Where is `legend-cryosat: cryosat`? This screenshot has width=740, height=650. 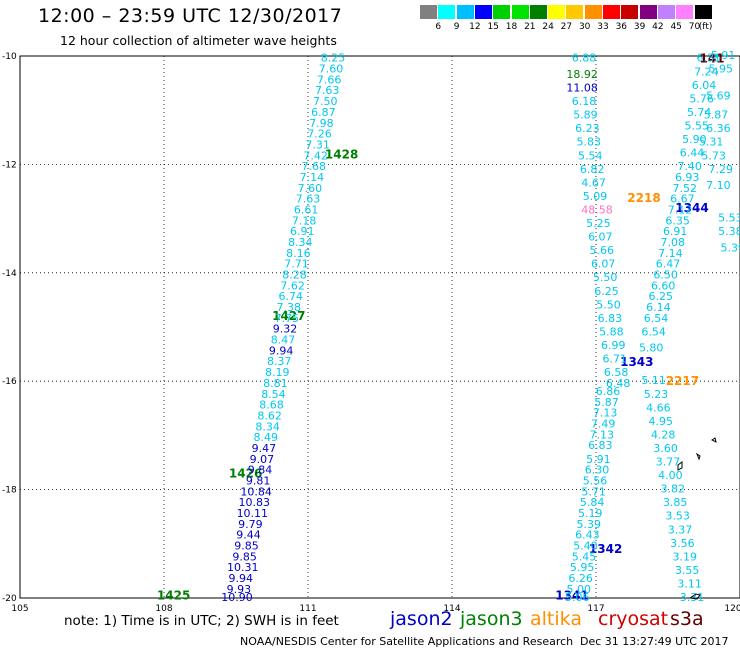 legend-cryosat: cryosat is located at coordinates (633, 619).